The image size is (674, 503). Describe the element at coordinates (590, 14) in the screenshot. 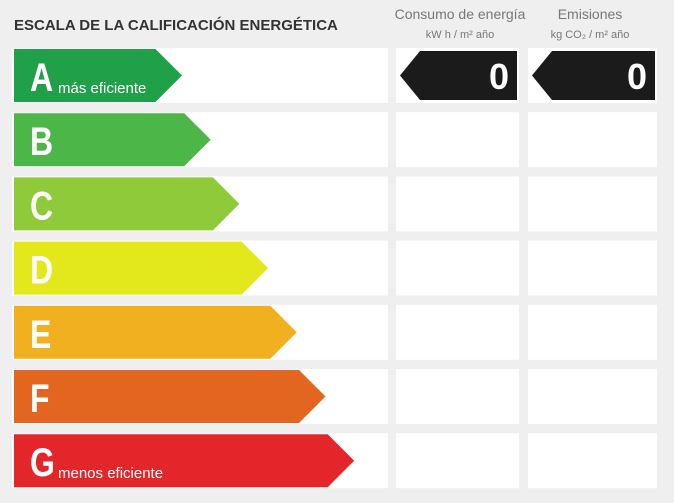

I see `column-header: Emisiones` at that location.